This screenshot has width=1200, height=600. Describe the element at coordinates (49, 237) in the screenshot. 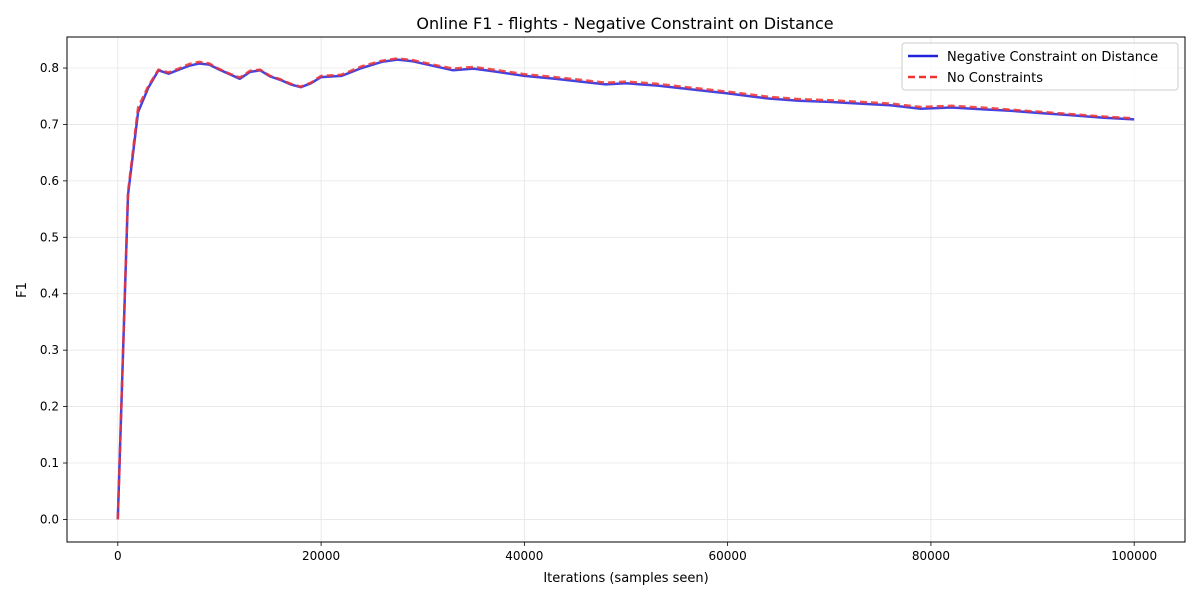

I see `y-tick-label: 0.5` at that location.